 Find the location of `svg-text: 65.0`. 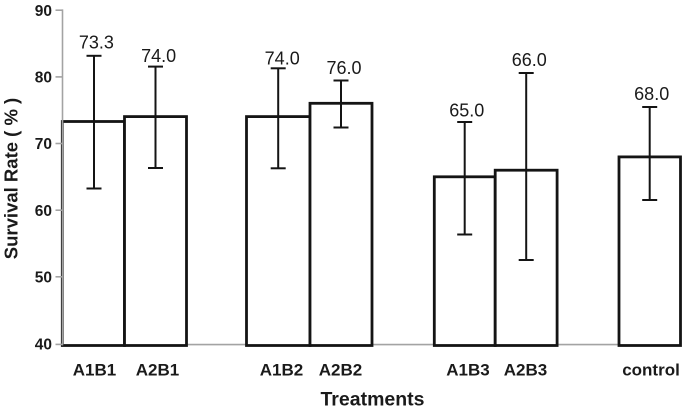

svg-text: 65.0 is located at coordinates (466, 110).